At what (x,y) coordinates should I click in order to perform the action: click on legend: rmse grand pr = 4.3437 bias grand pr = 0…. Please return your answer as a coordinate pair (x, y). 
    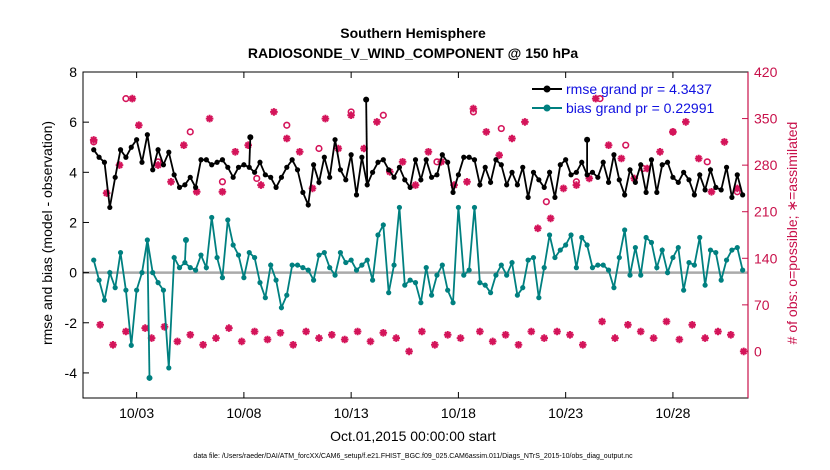
    Looking at the image, I should click on (623, 98).